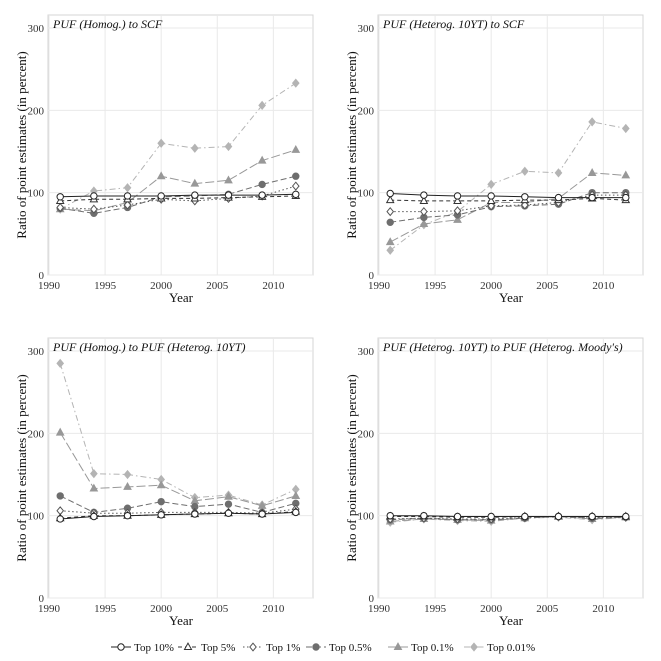 The width and height of the screenshot is (661, 661). I want to click on legend-item: Top 0.1%, so click(421, 648).